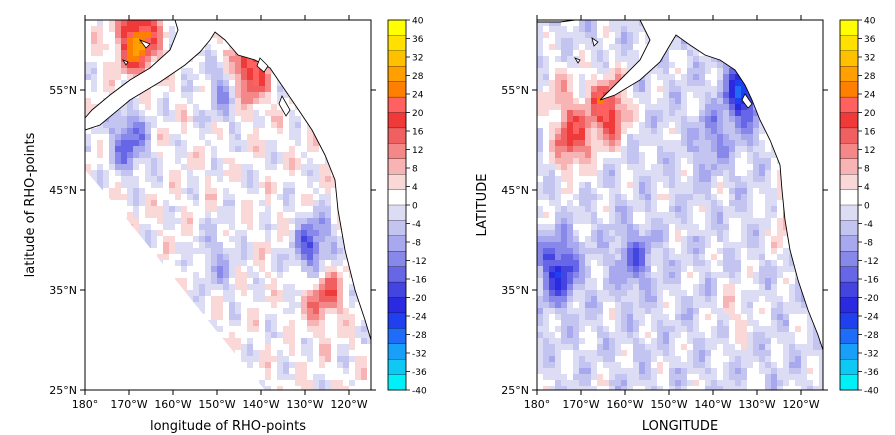 The image size is (895, 435). I want to click on left-x-tick-label: 160°W, so click(172, 404).